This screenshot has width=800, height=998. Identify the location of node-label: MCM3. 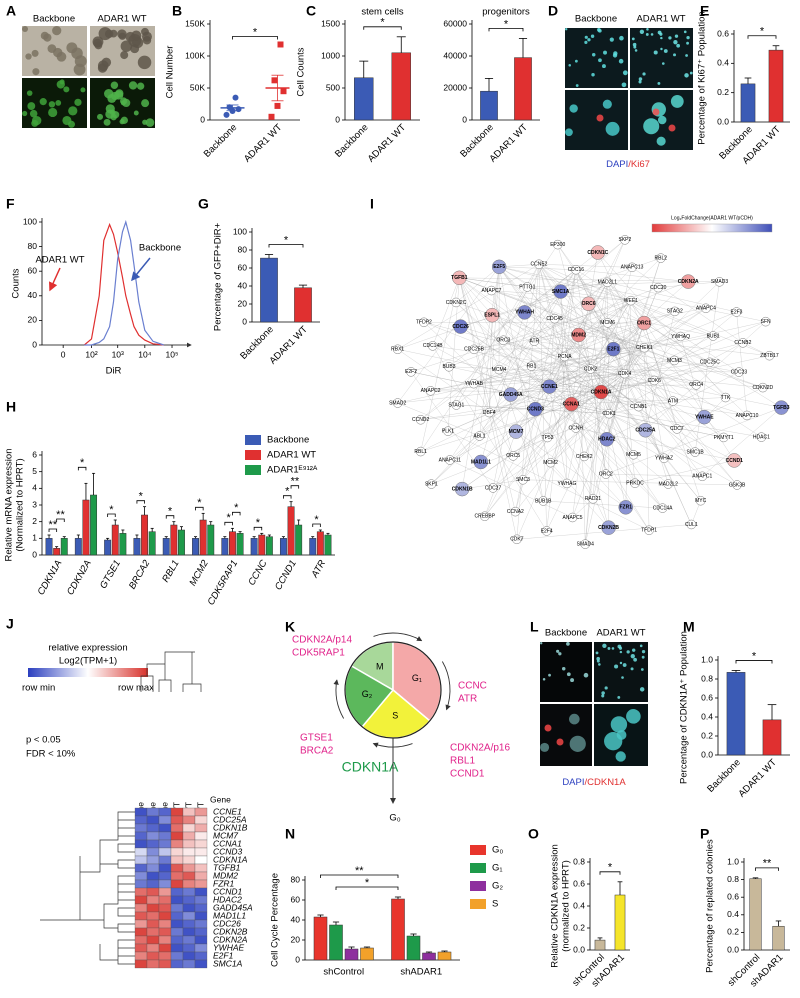
(674, 361).